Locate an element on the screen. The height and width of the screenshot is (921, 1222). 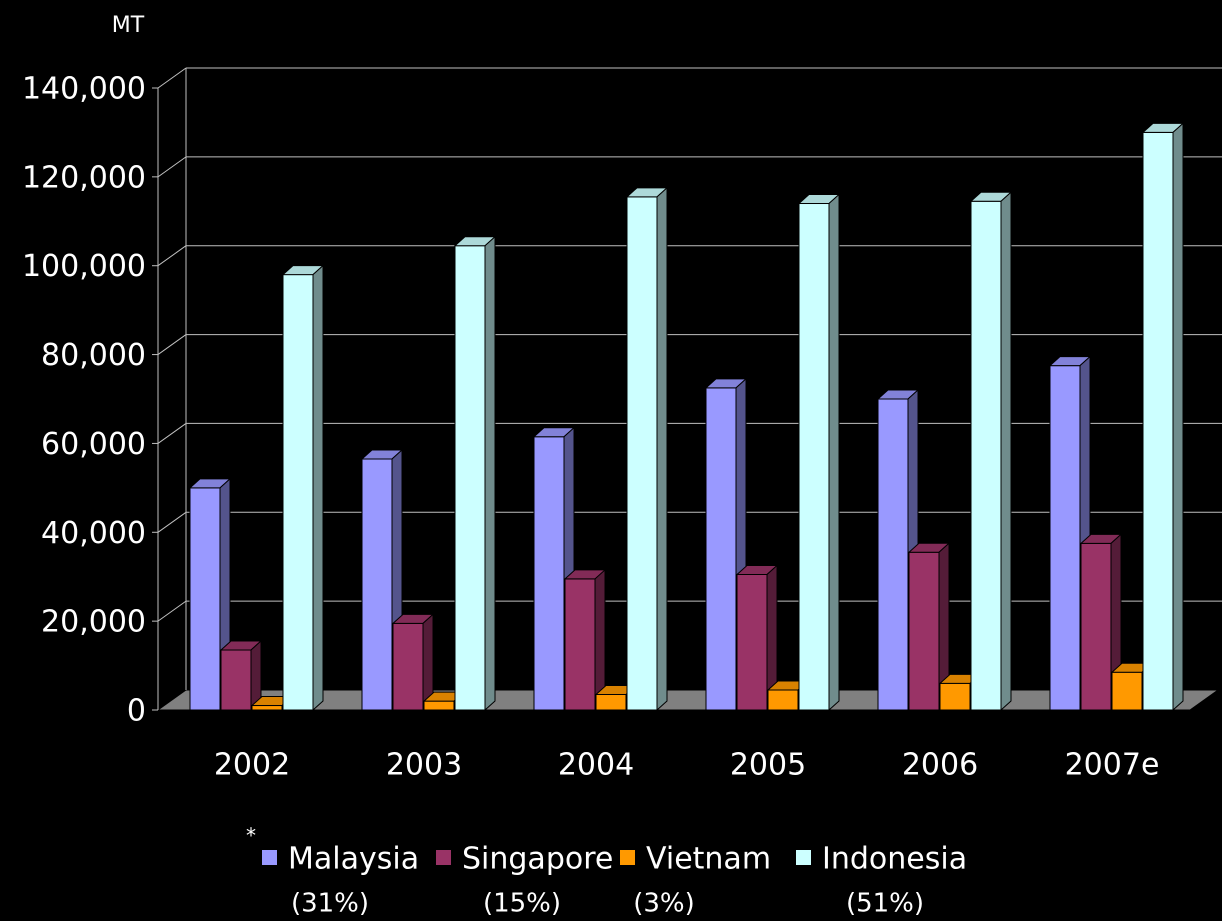
y-tick-label: 80,000 is located at coordinates (93, 355).